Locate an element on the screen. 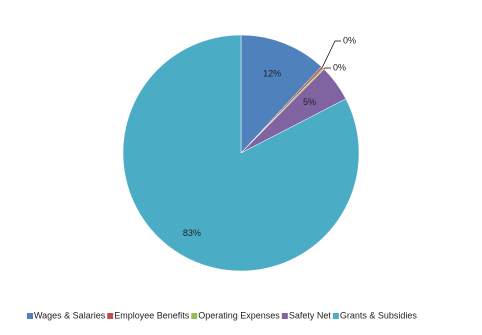  legend-label: Grants & Subsidies is located at coordinates (379, 315).